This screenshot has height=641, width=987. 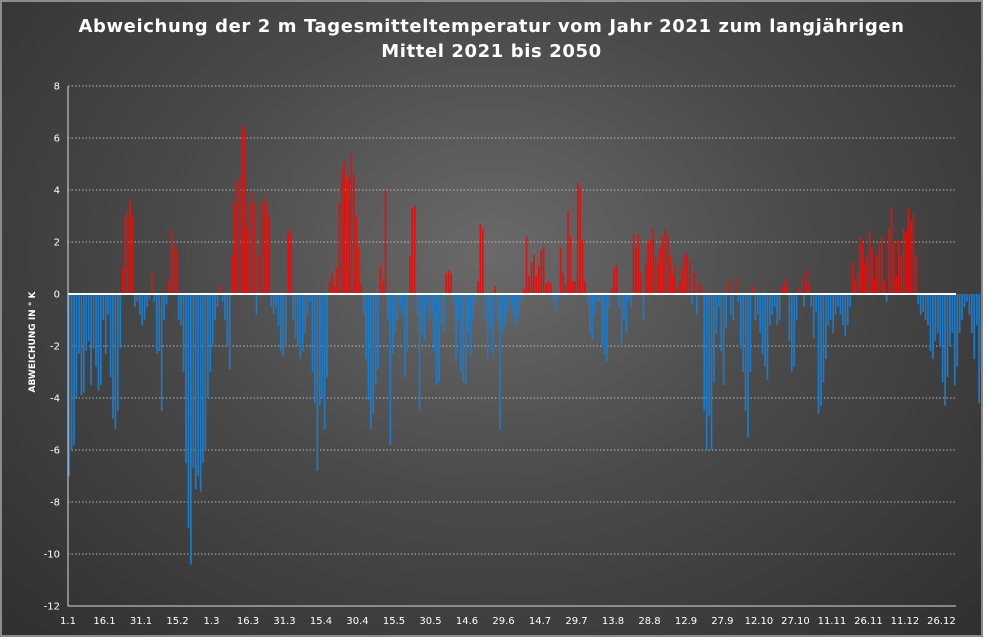 What do you see at coordinates (832, 621) in the screenshot?
I see `x-tick-label: 11.11` at bounding box center [832, 621].